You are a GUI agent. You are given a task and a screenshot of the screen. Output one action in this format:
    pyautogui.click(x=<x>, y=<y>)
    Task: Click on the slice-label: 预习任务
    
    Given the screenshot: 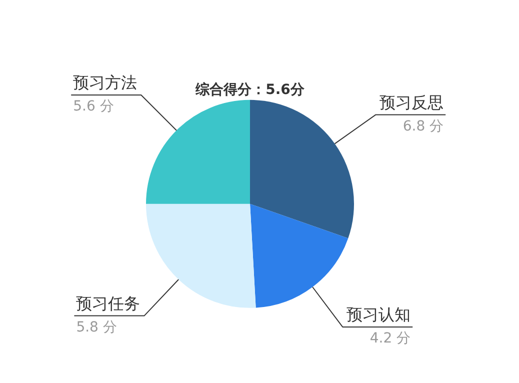 What is the action you would take?
    pyautogui.click(x=108, y=303)
    